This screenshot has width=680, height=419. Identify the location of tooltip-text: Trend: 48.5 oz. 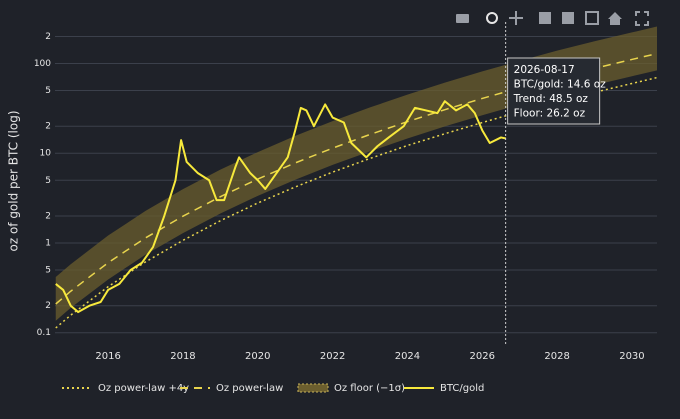
(551, 99).